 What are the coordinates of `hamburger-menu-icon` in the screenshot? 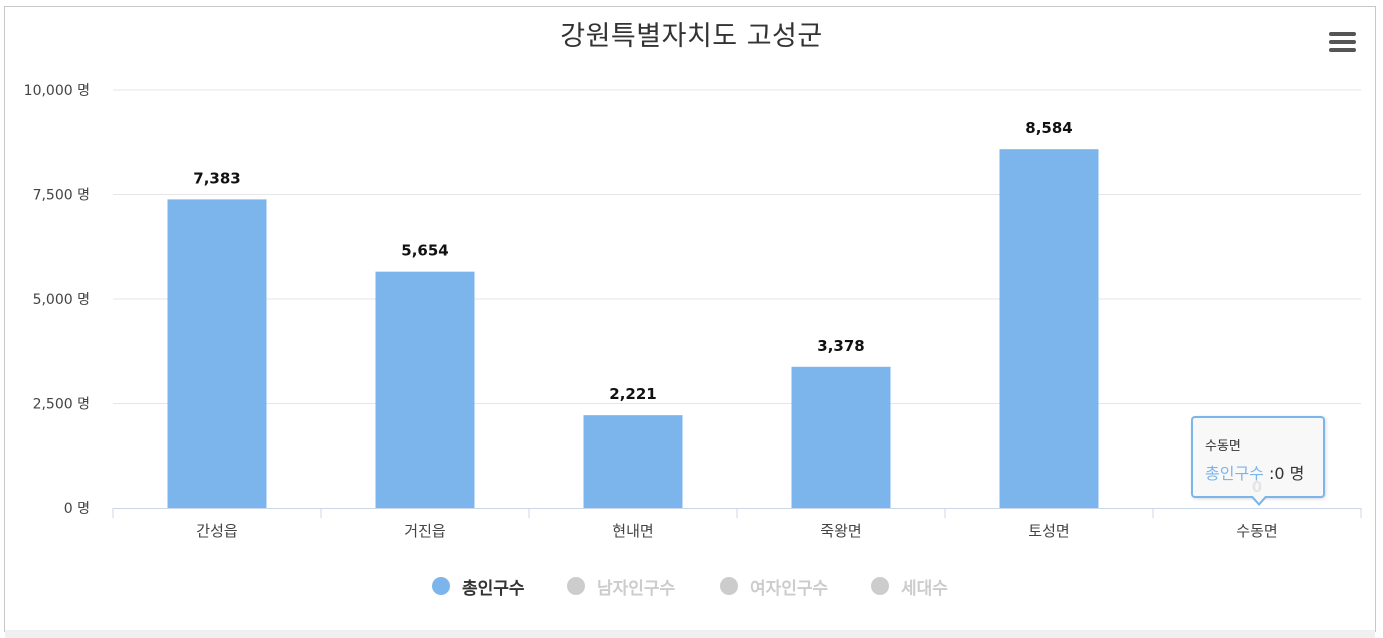 It's located at (1343, 42).